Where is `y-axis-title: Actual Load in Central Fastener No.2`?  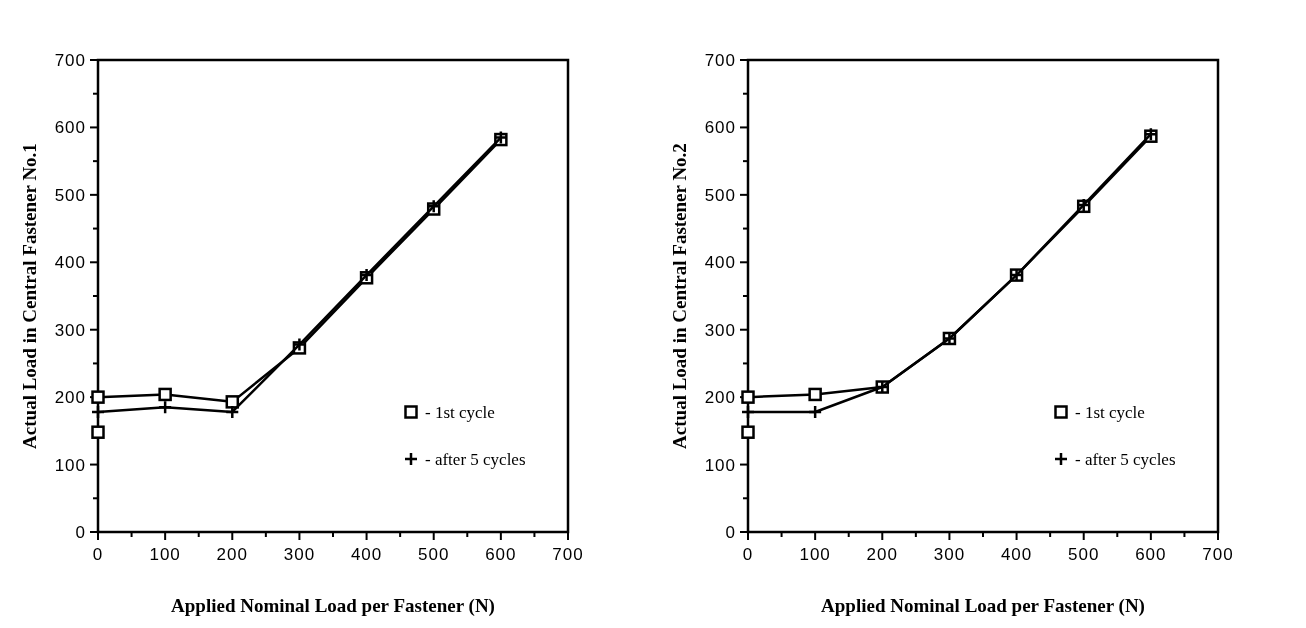 y-axis-title: Actual Load in Central Fastener No.2 is located at coordinates (679, 296).